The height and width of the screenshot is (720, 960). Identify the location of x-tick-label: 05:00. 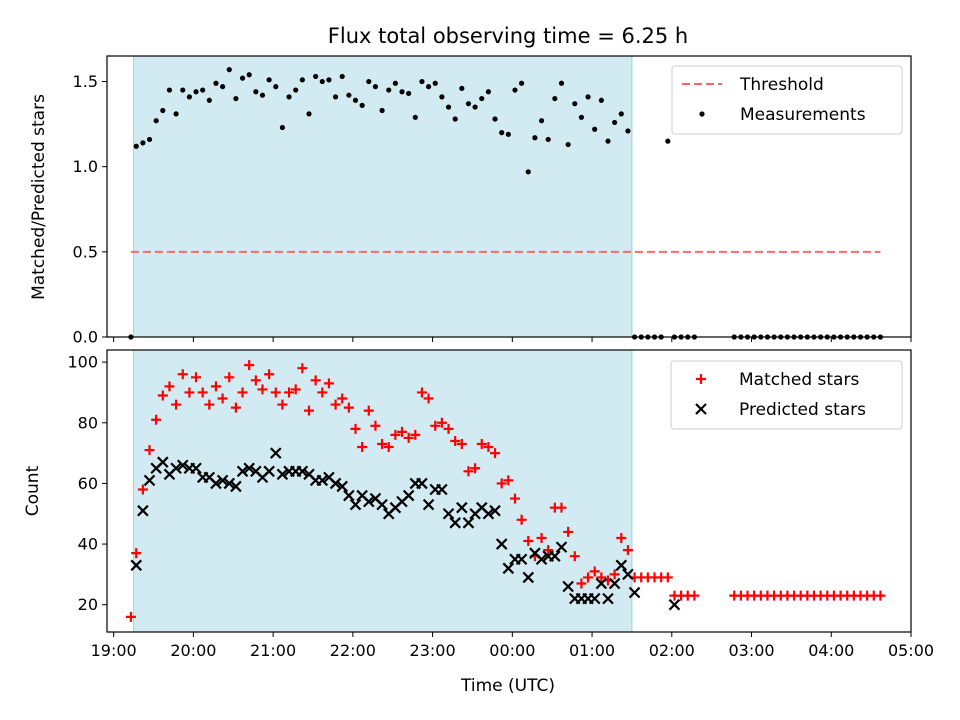
(911, 650).